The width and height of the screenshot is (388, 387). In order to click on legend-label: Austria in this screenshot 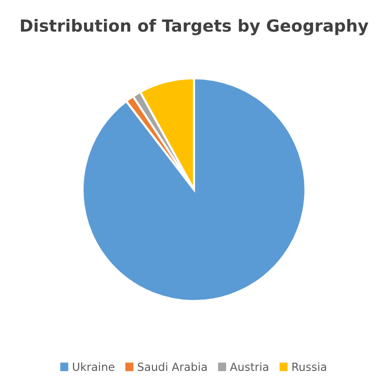, I will do `click(249, 366)`.